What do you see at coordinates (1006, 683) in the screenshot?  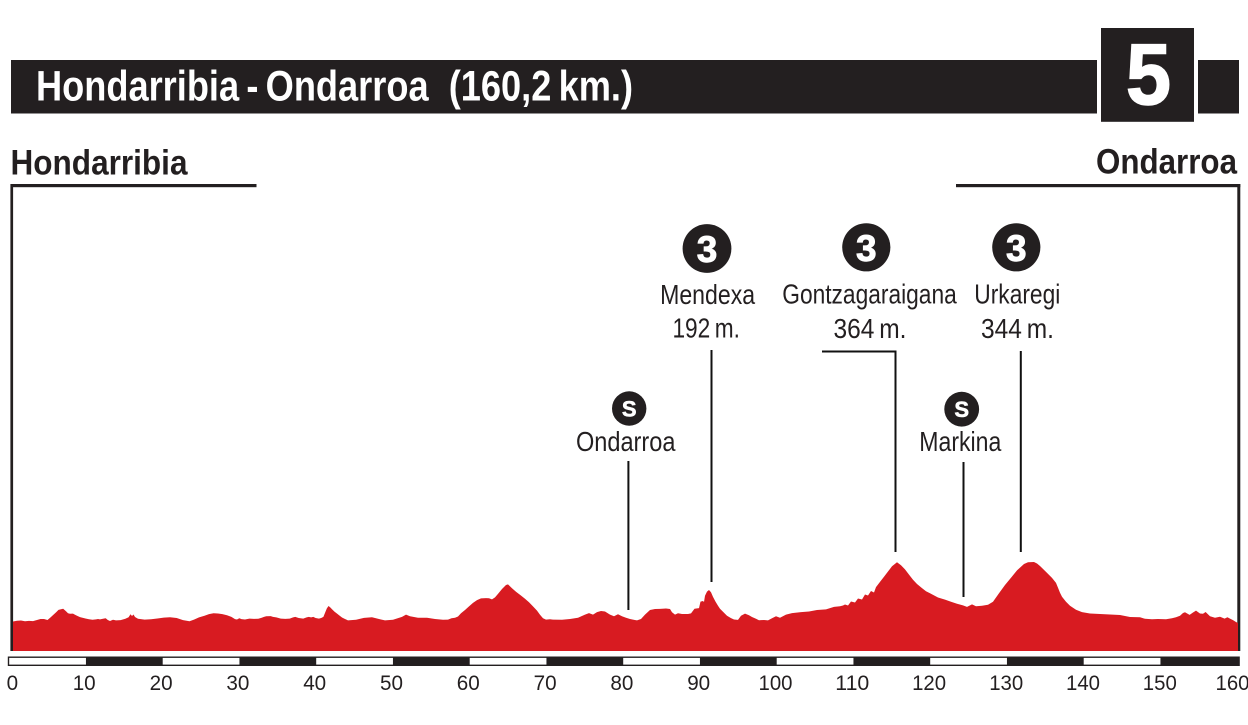 I see `svg-text: 130` at bounding box center [1006, 683].